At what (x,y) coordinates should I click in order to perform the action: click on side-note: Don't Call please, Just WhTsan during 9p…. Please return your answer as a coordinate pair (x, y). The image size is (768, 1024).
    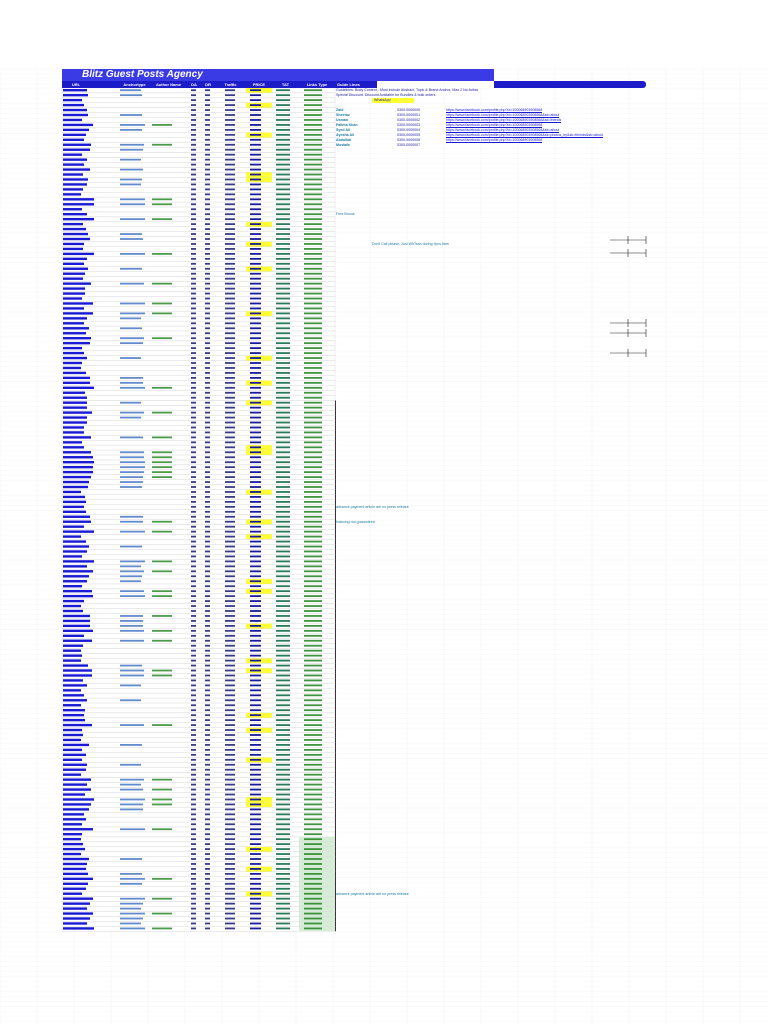
    Looking at the image, I should click on (410, 243).